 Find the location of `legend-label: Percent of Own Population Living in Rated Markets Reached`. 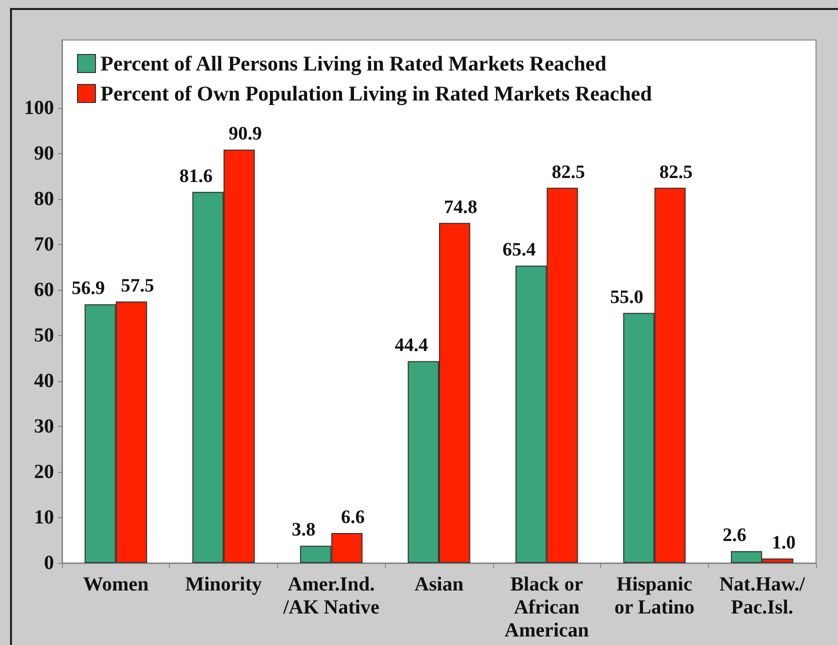

legend-label: Percent of Own Population Living in Rated Markets Reached is located at coordinates (376, 94).